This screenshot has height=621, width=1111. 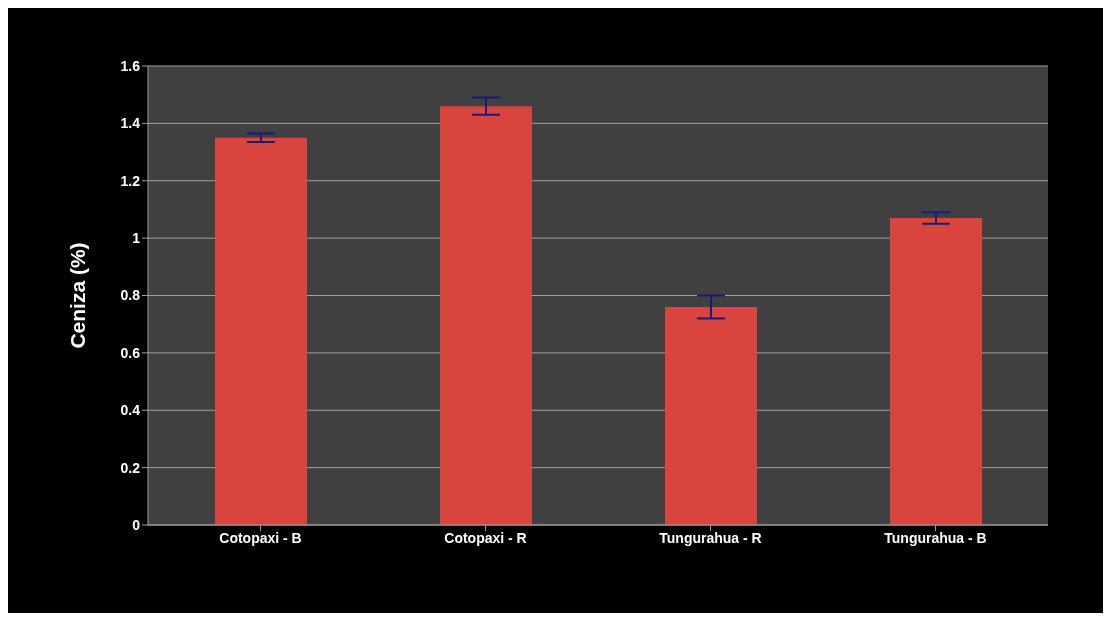 I want to click on y-tick-label: 0.2, so click(x=130, y=467).